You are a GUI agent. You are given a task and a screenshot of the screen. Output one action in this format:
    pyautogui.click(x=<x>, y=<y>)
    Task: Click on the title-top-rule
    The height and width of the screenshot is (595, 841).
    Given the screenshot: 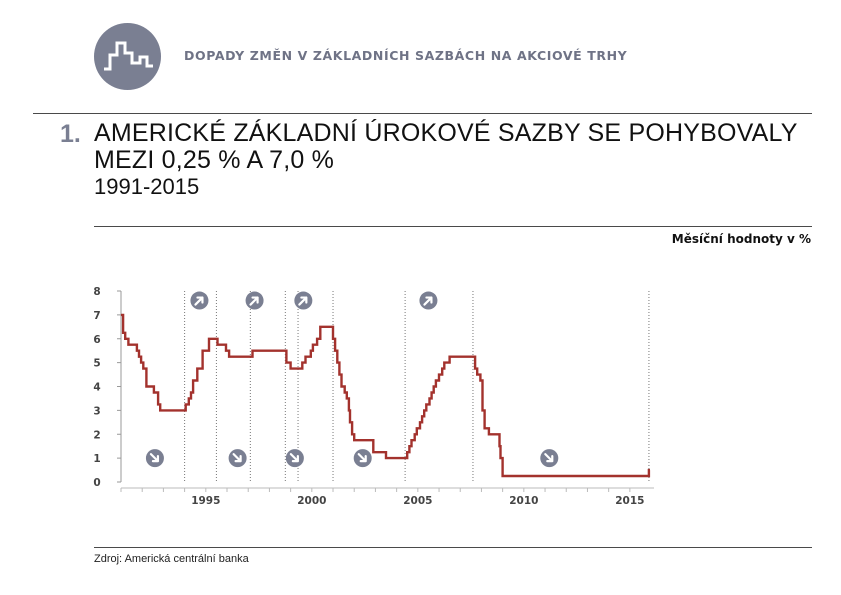 What is the action you would take?
    pyautogui.click(x=422, y=113)
    